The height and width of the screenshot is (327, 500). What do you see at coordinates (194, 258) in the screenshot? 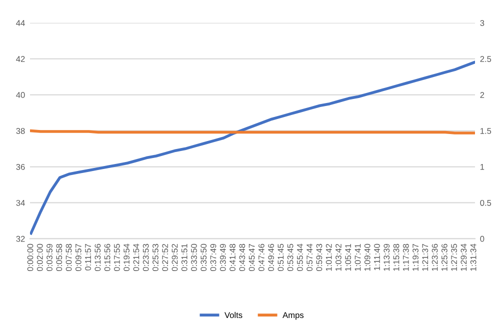
I see `x-tick-label: 0:33:50` at bounding box center [194, 258].